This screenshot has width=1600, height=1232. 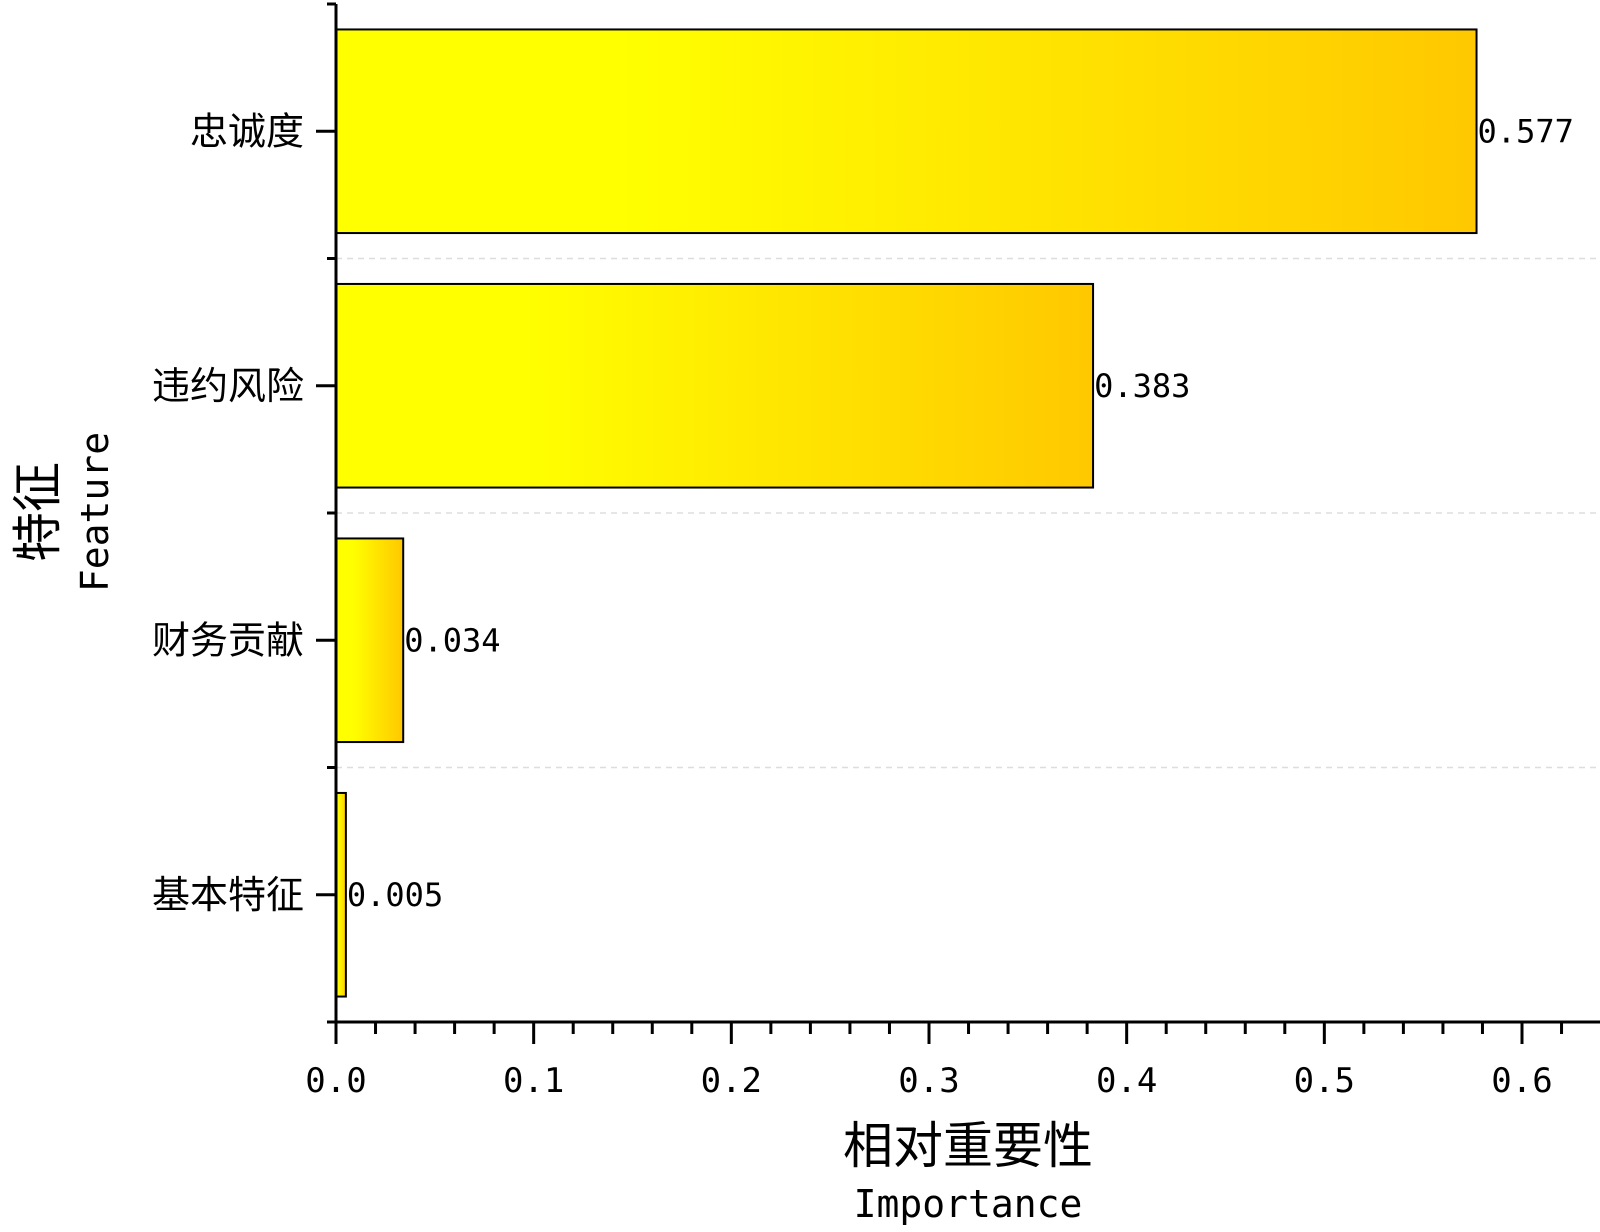 I want to click on value-label: 0.034, so click(x=452, y=640).